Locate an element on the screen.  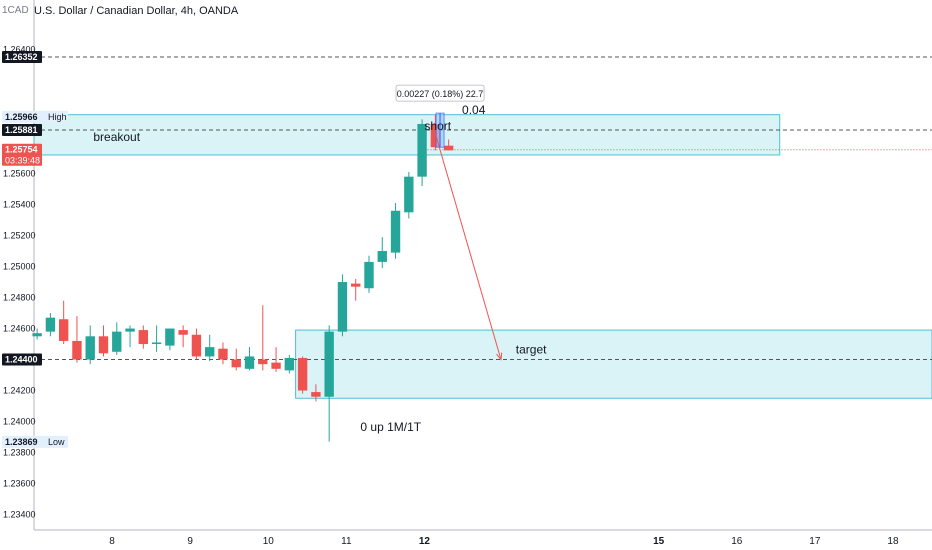
x-tick-label: 16 is located at coordinates (737, 541).